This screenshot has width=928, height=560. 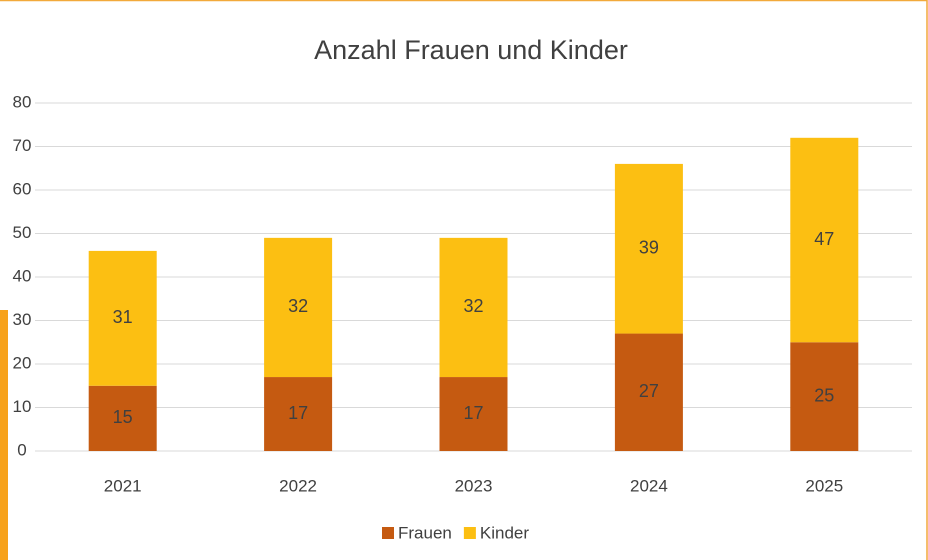 I want to click on y-tick-label: 50, so click(x=22, y=232).